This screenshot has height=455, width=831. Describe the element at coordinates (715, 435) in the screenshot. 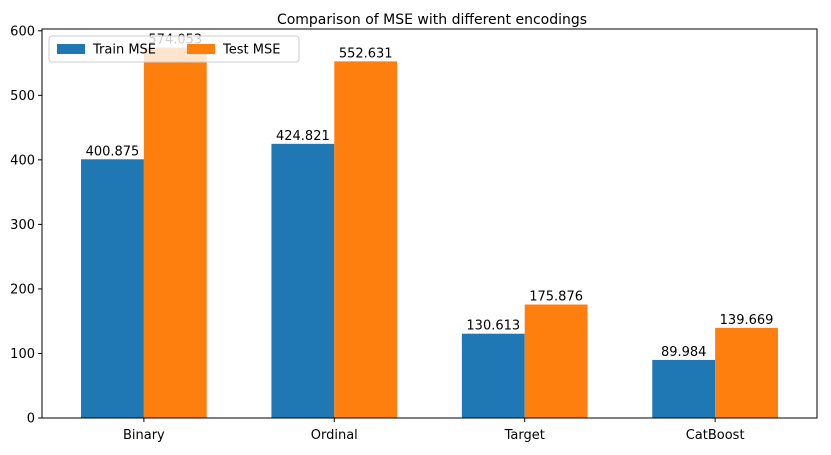

I see `x-tick-label: CatBoost` at that location.